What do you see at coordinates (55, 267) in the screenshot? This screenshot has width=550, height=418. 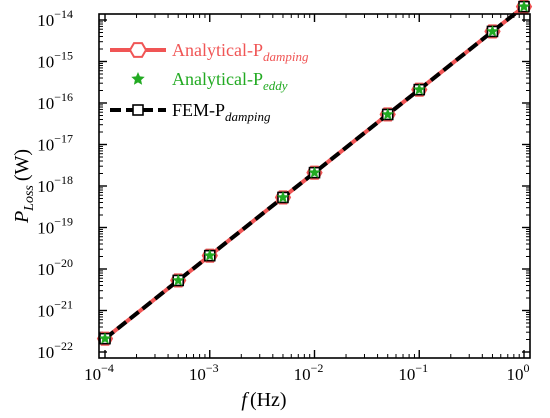 I see `y-tick-label: 10−20` at bounding box center [55, 267].